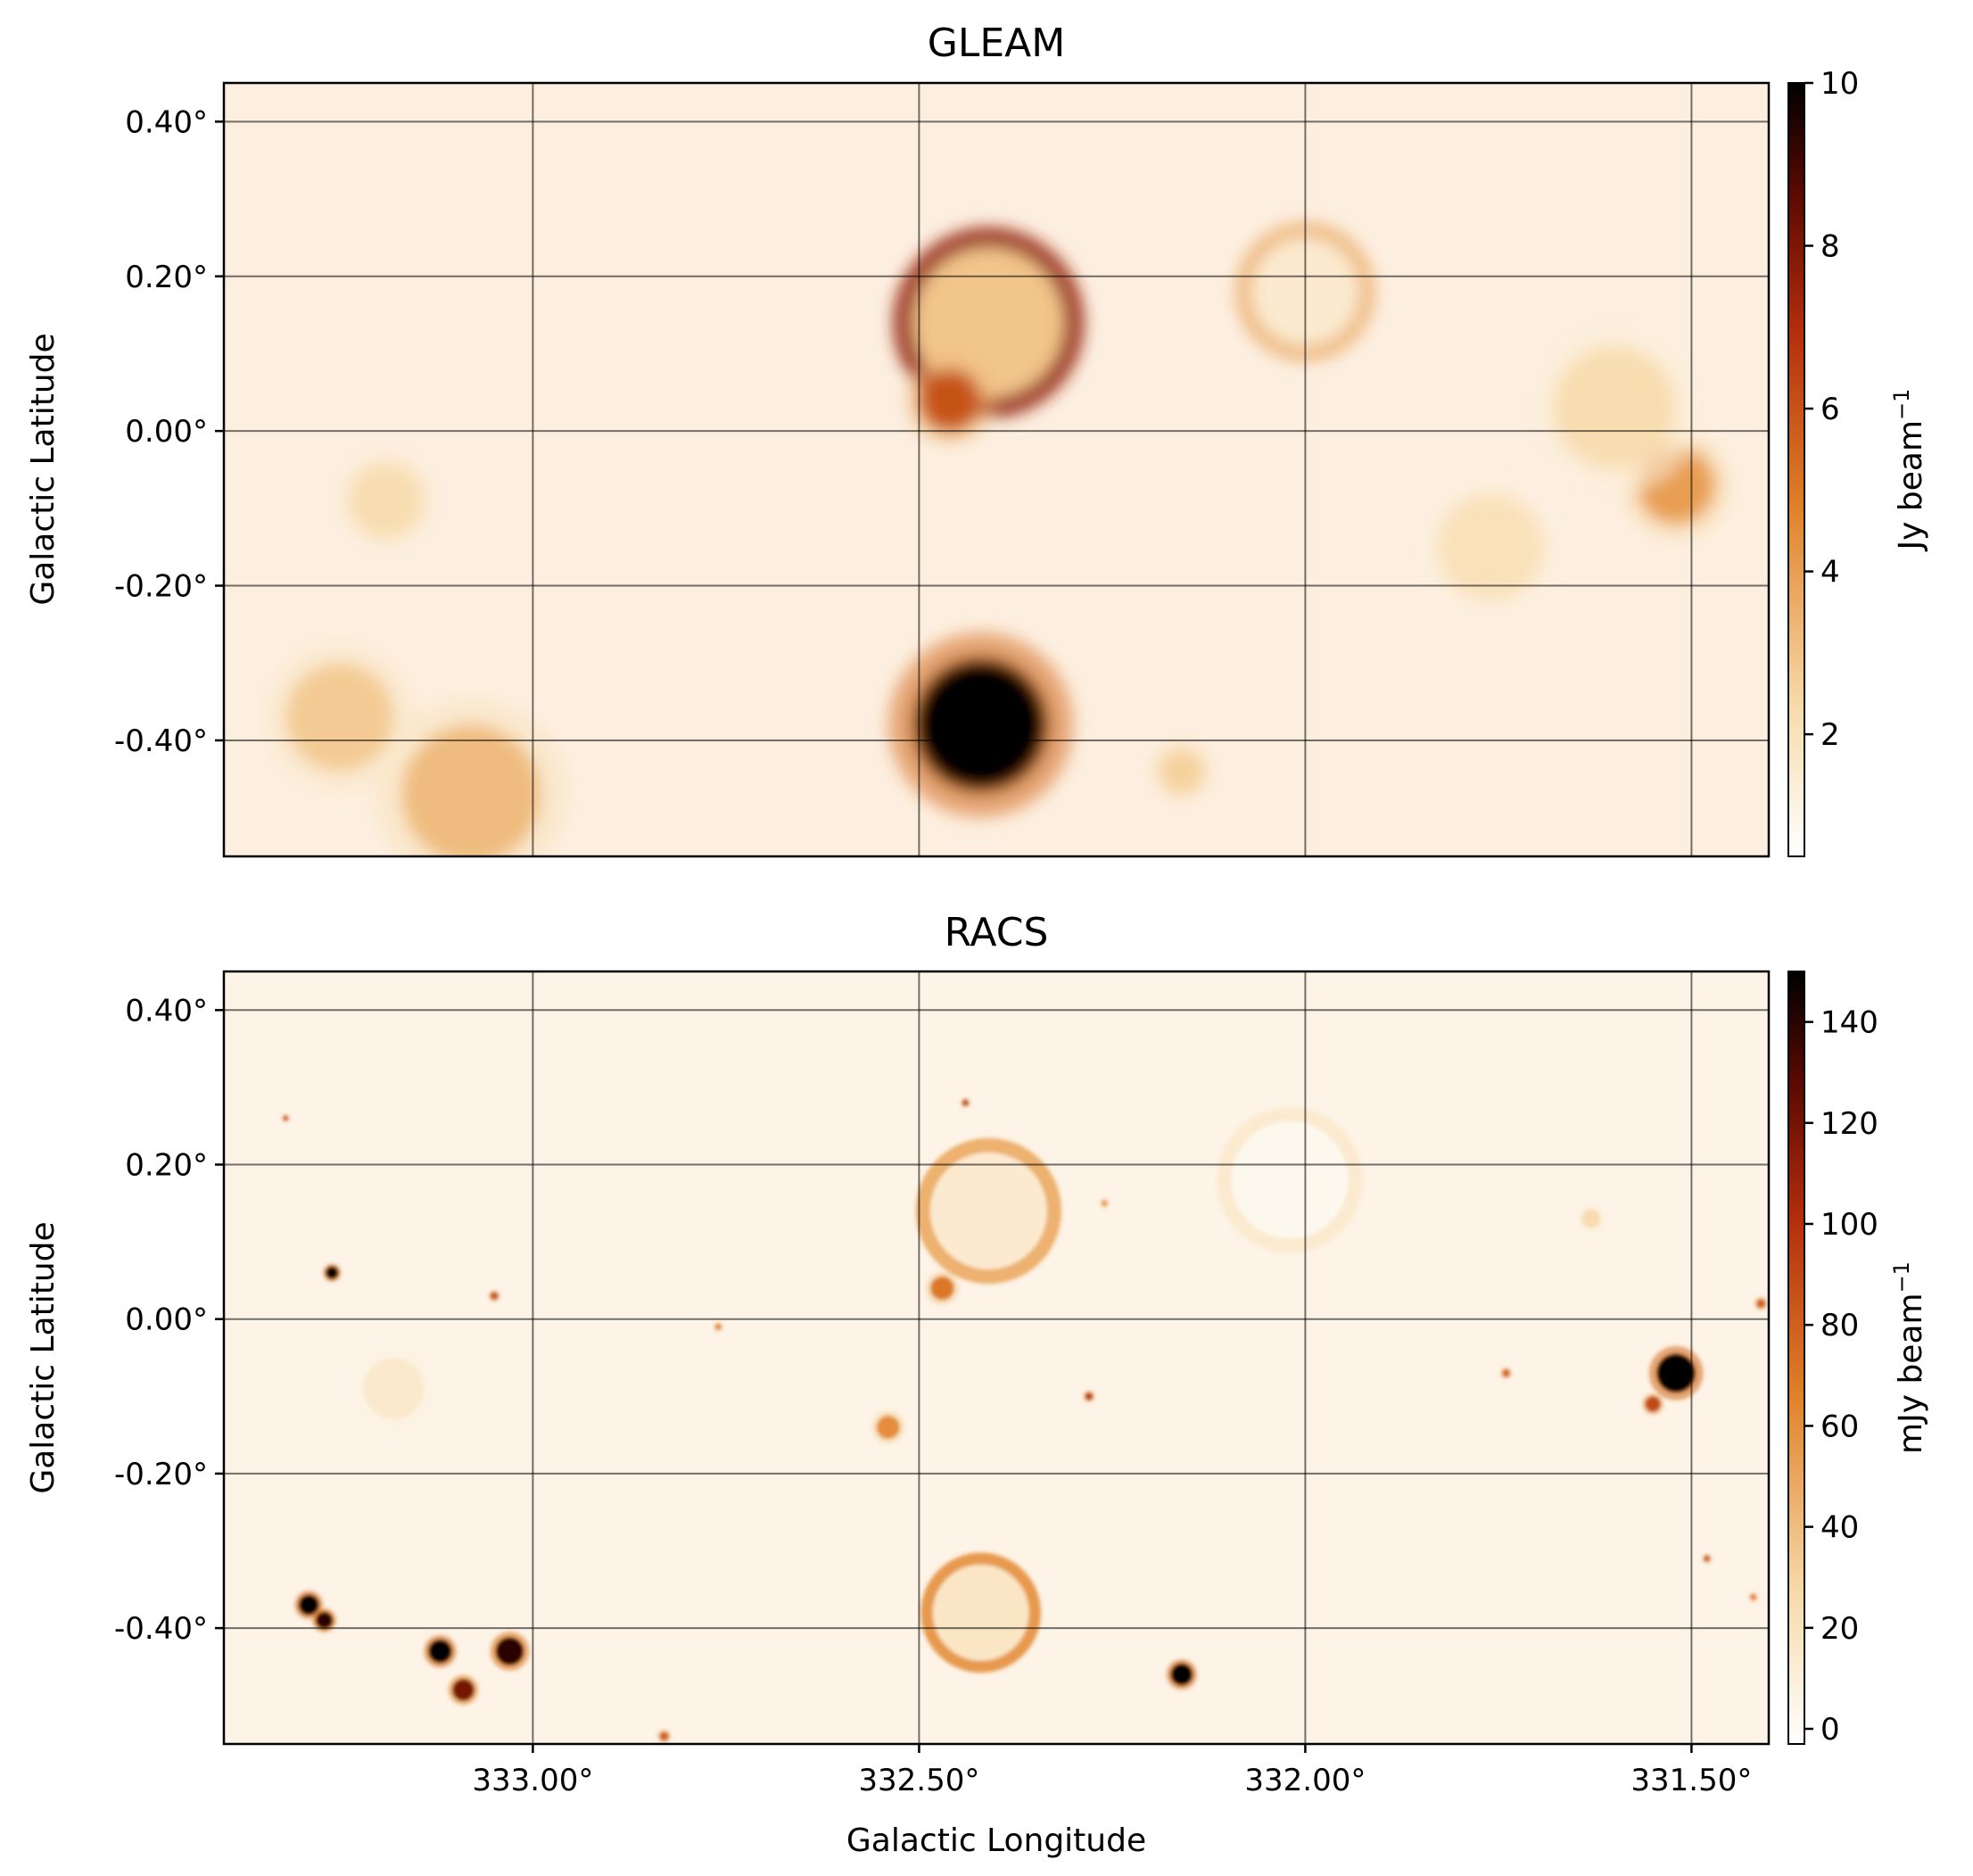 Image resolution: width=1973 pixels, height=1876 pixels. What do you see at coordinates (1796, 1358) in the screenshot?
I see `colorbar-ramp-racs` at bounding box center [1796, 1358].